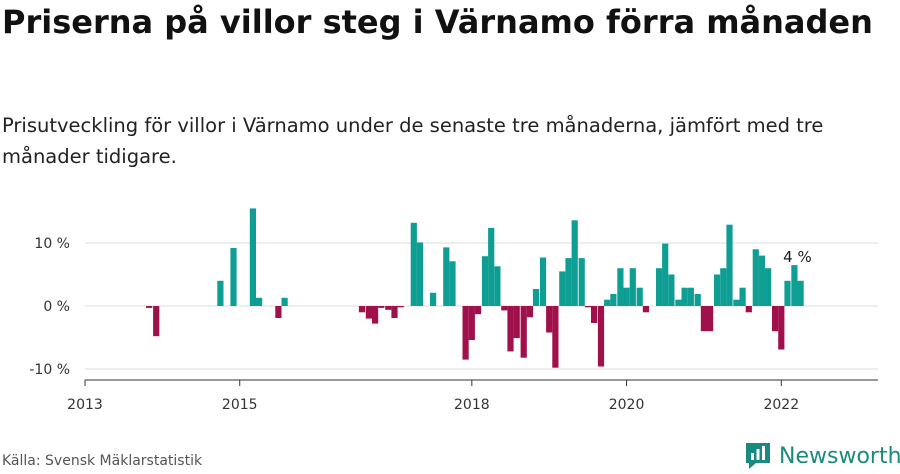 The image size is (900, 474). I want to click on y-tick-label: -10 %, so click(49, 370).